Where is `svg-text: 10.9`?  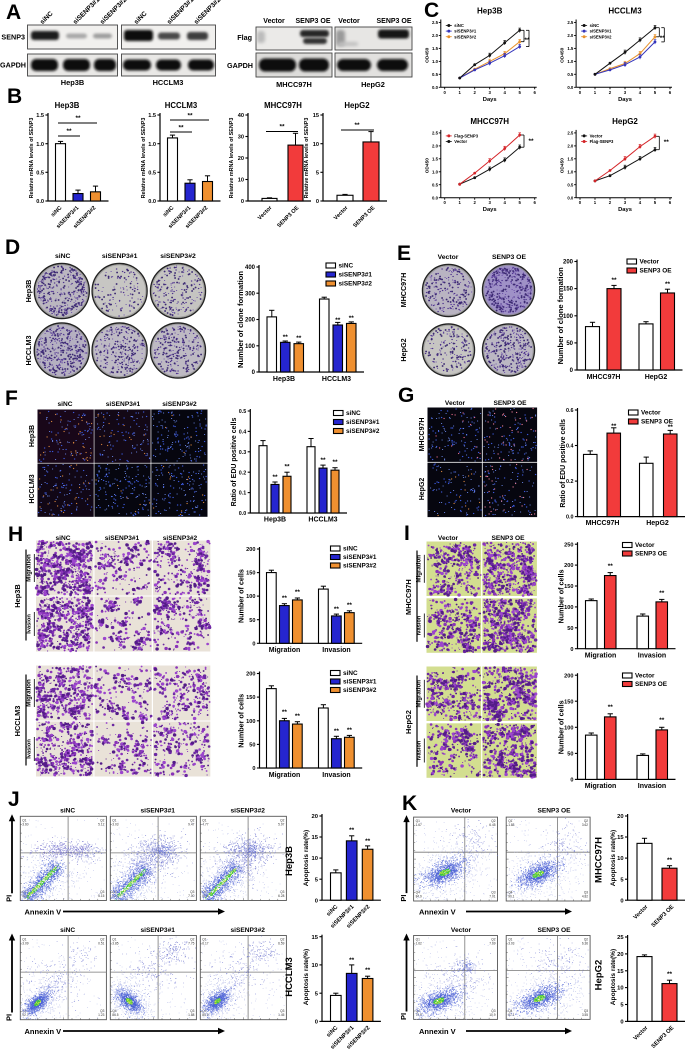
svg-text: 10.9 is located at coordinates (492, 1015).